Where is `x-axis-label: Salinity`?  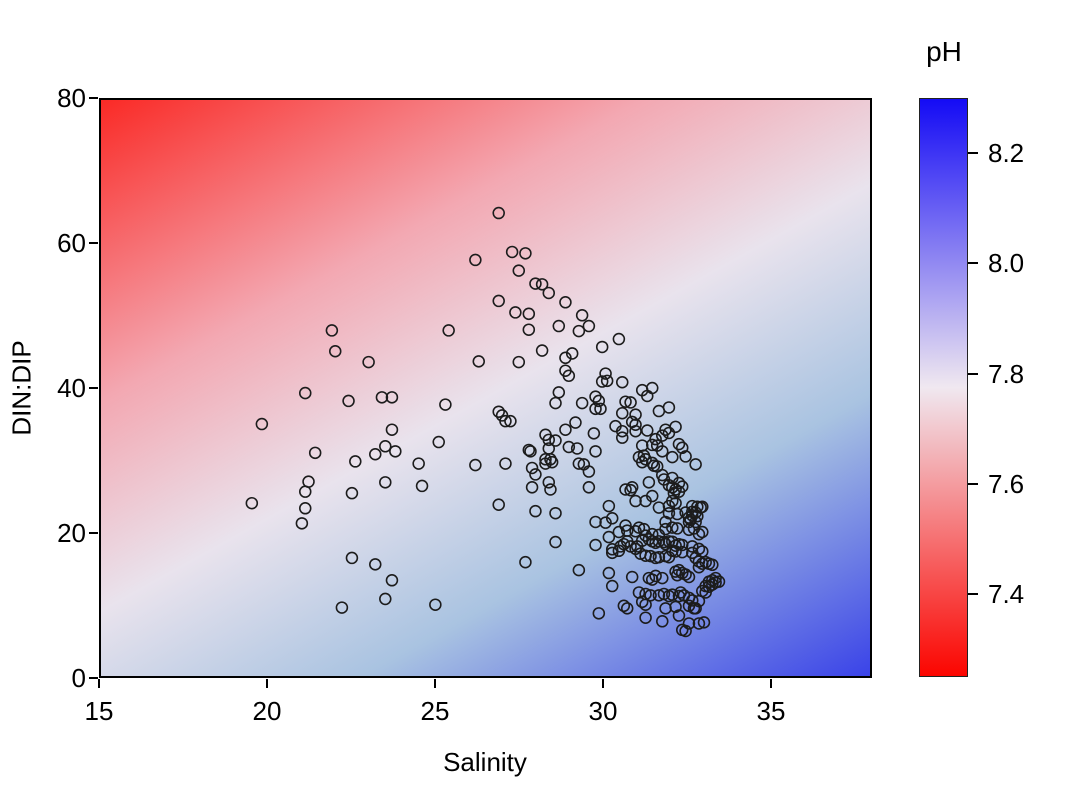 x-axis-label: Salinity is located at coordinates (485, 762).